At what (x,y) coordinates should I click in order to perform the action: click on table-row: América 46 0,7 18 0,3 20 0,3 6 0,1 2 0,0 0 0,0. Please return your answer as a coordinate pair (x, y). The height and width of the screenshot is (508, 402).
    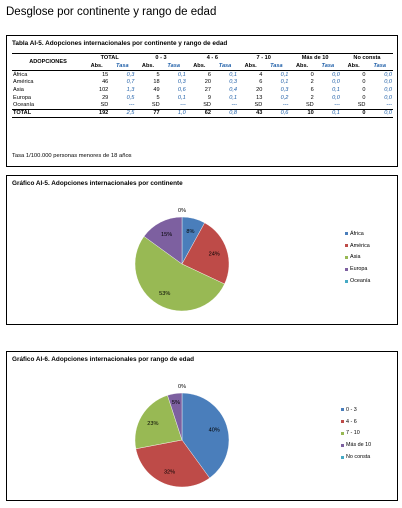
    Looking at the image, I should click on (202, 82).